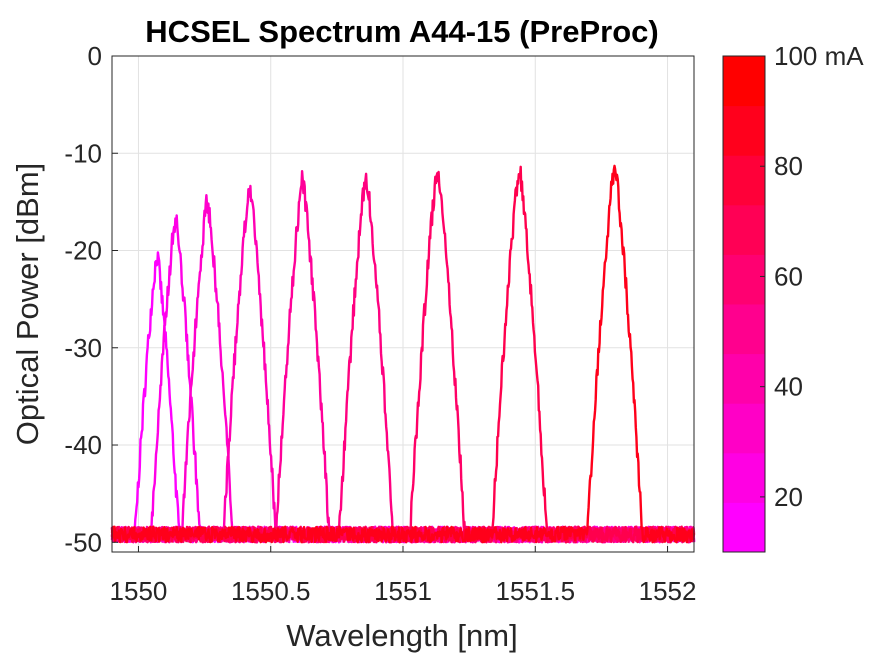  Describe the element at coordinates (83, 348) in the screenshot. I see `y-tick-label: -30` at that location.